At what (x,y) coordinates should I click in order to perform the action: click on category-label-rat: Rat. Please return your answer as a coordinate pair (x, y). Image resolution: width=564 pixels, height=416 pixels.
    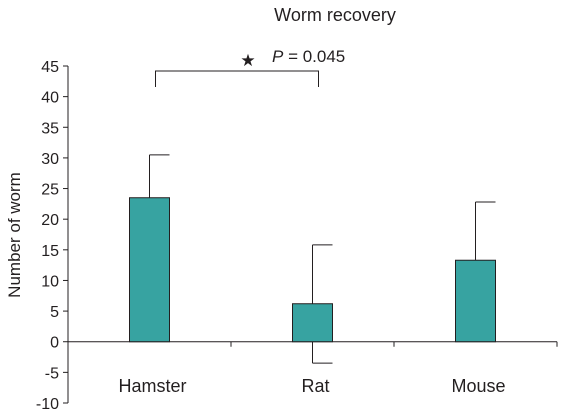
    Looking at the image, I should click on (315, 386).